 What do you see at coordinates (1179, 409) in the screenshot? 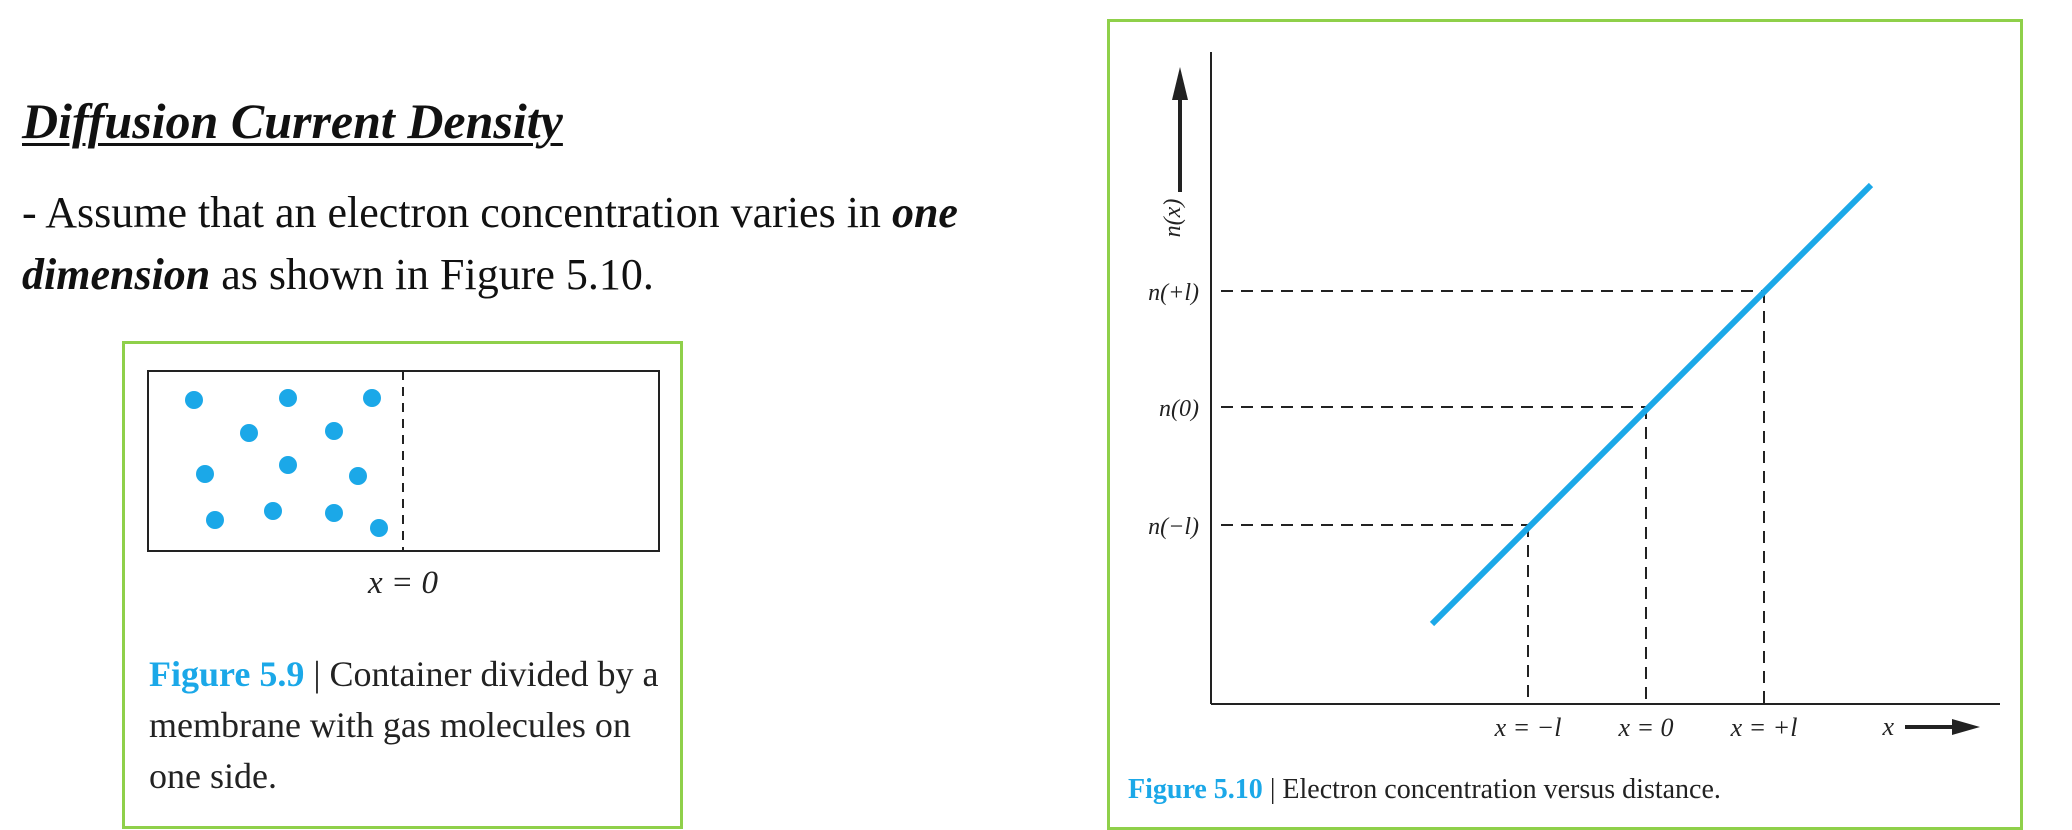
I see `y-label-zero: n(0)` at bounding box center [1179, 409].